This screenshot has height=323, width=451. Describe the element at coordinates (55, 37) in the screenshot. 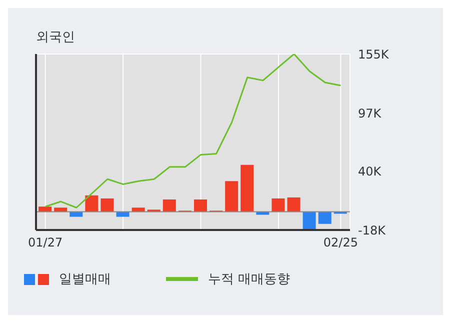

I see `chart-title: 외국인` at that location.